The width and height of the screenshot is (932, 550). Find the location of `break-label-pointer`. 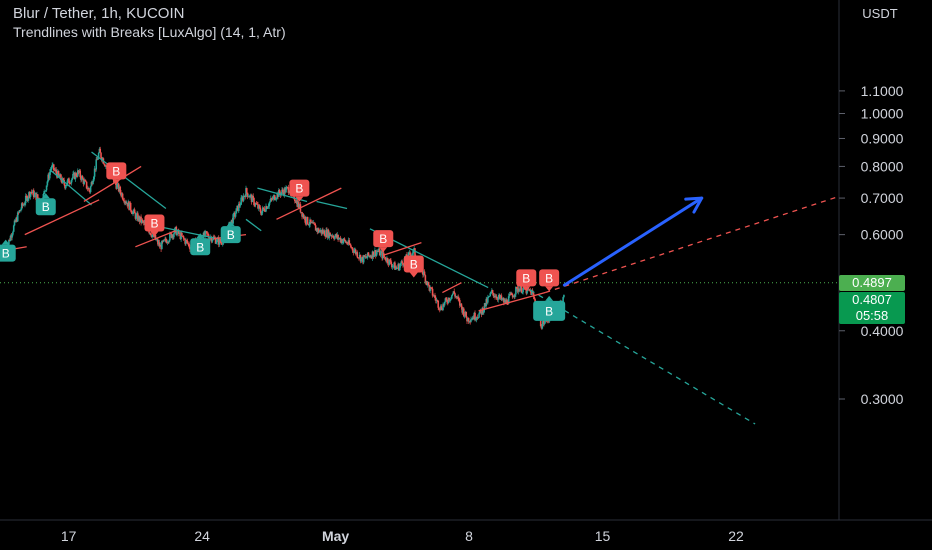

break-label-pointer is located at coordinates (200, 236).